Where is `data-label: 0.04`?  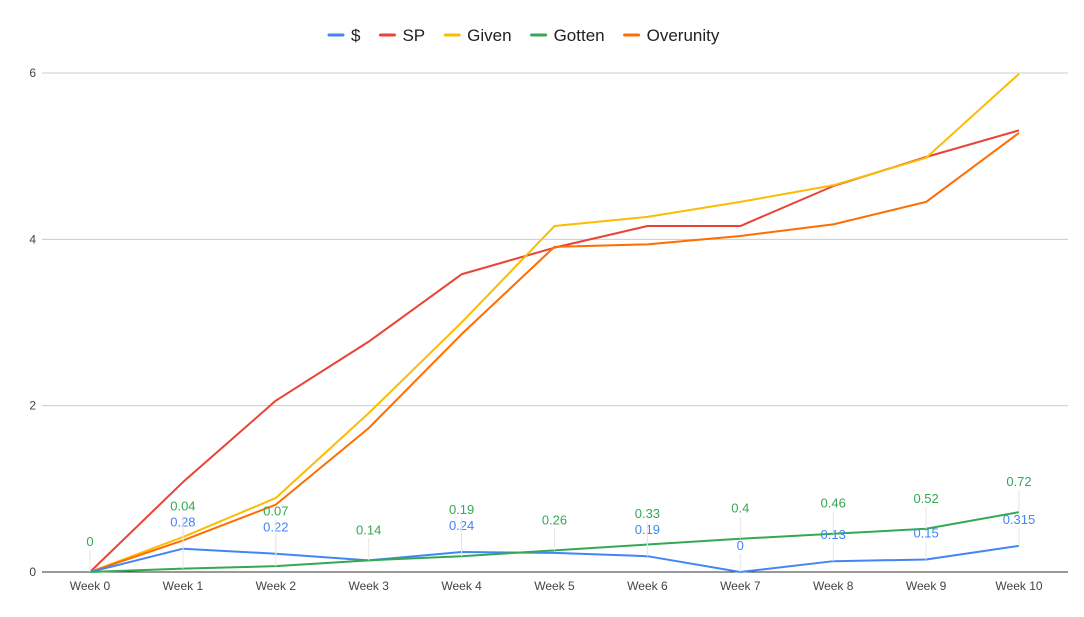
data-label: 0.04 is located at coordinates (182, 506).